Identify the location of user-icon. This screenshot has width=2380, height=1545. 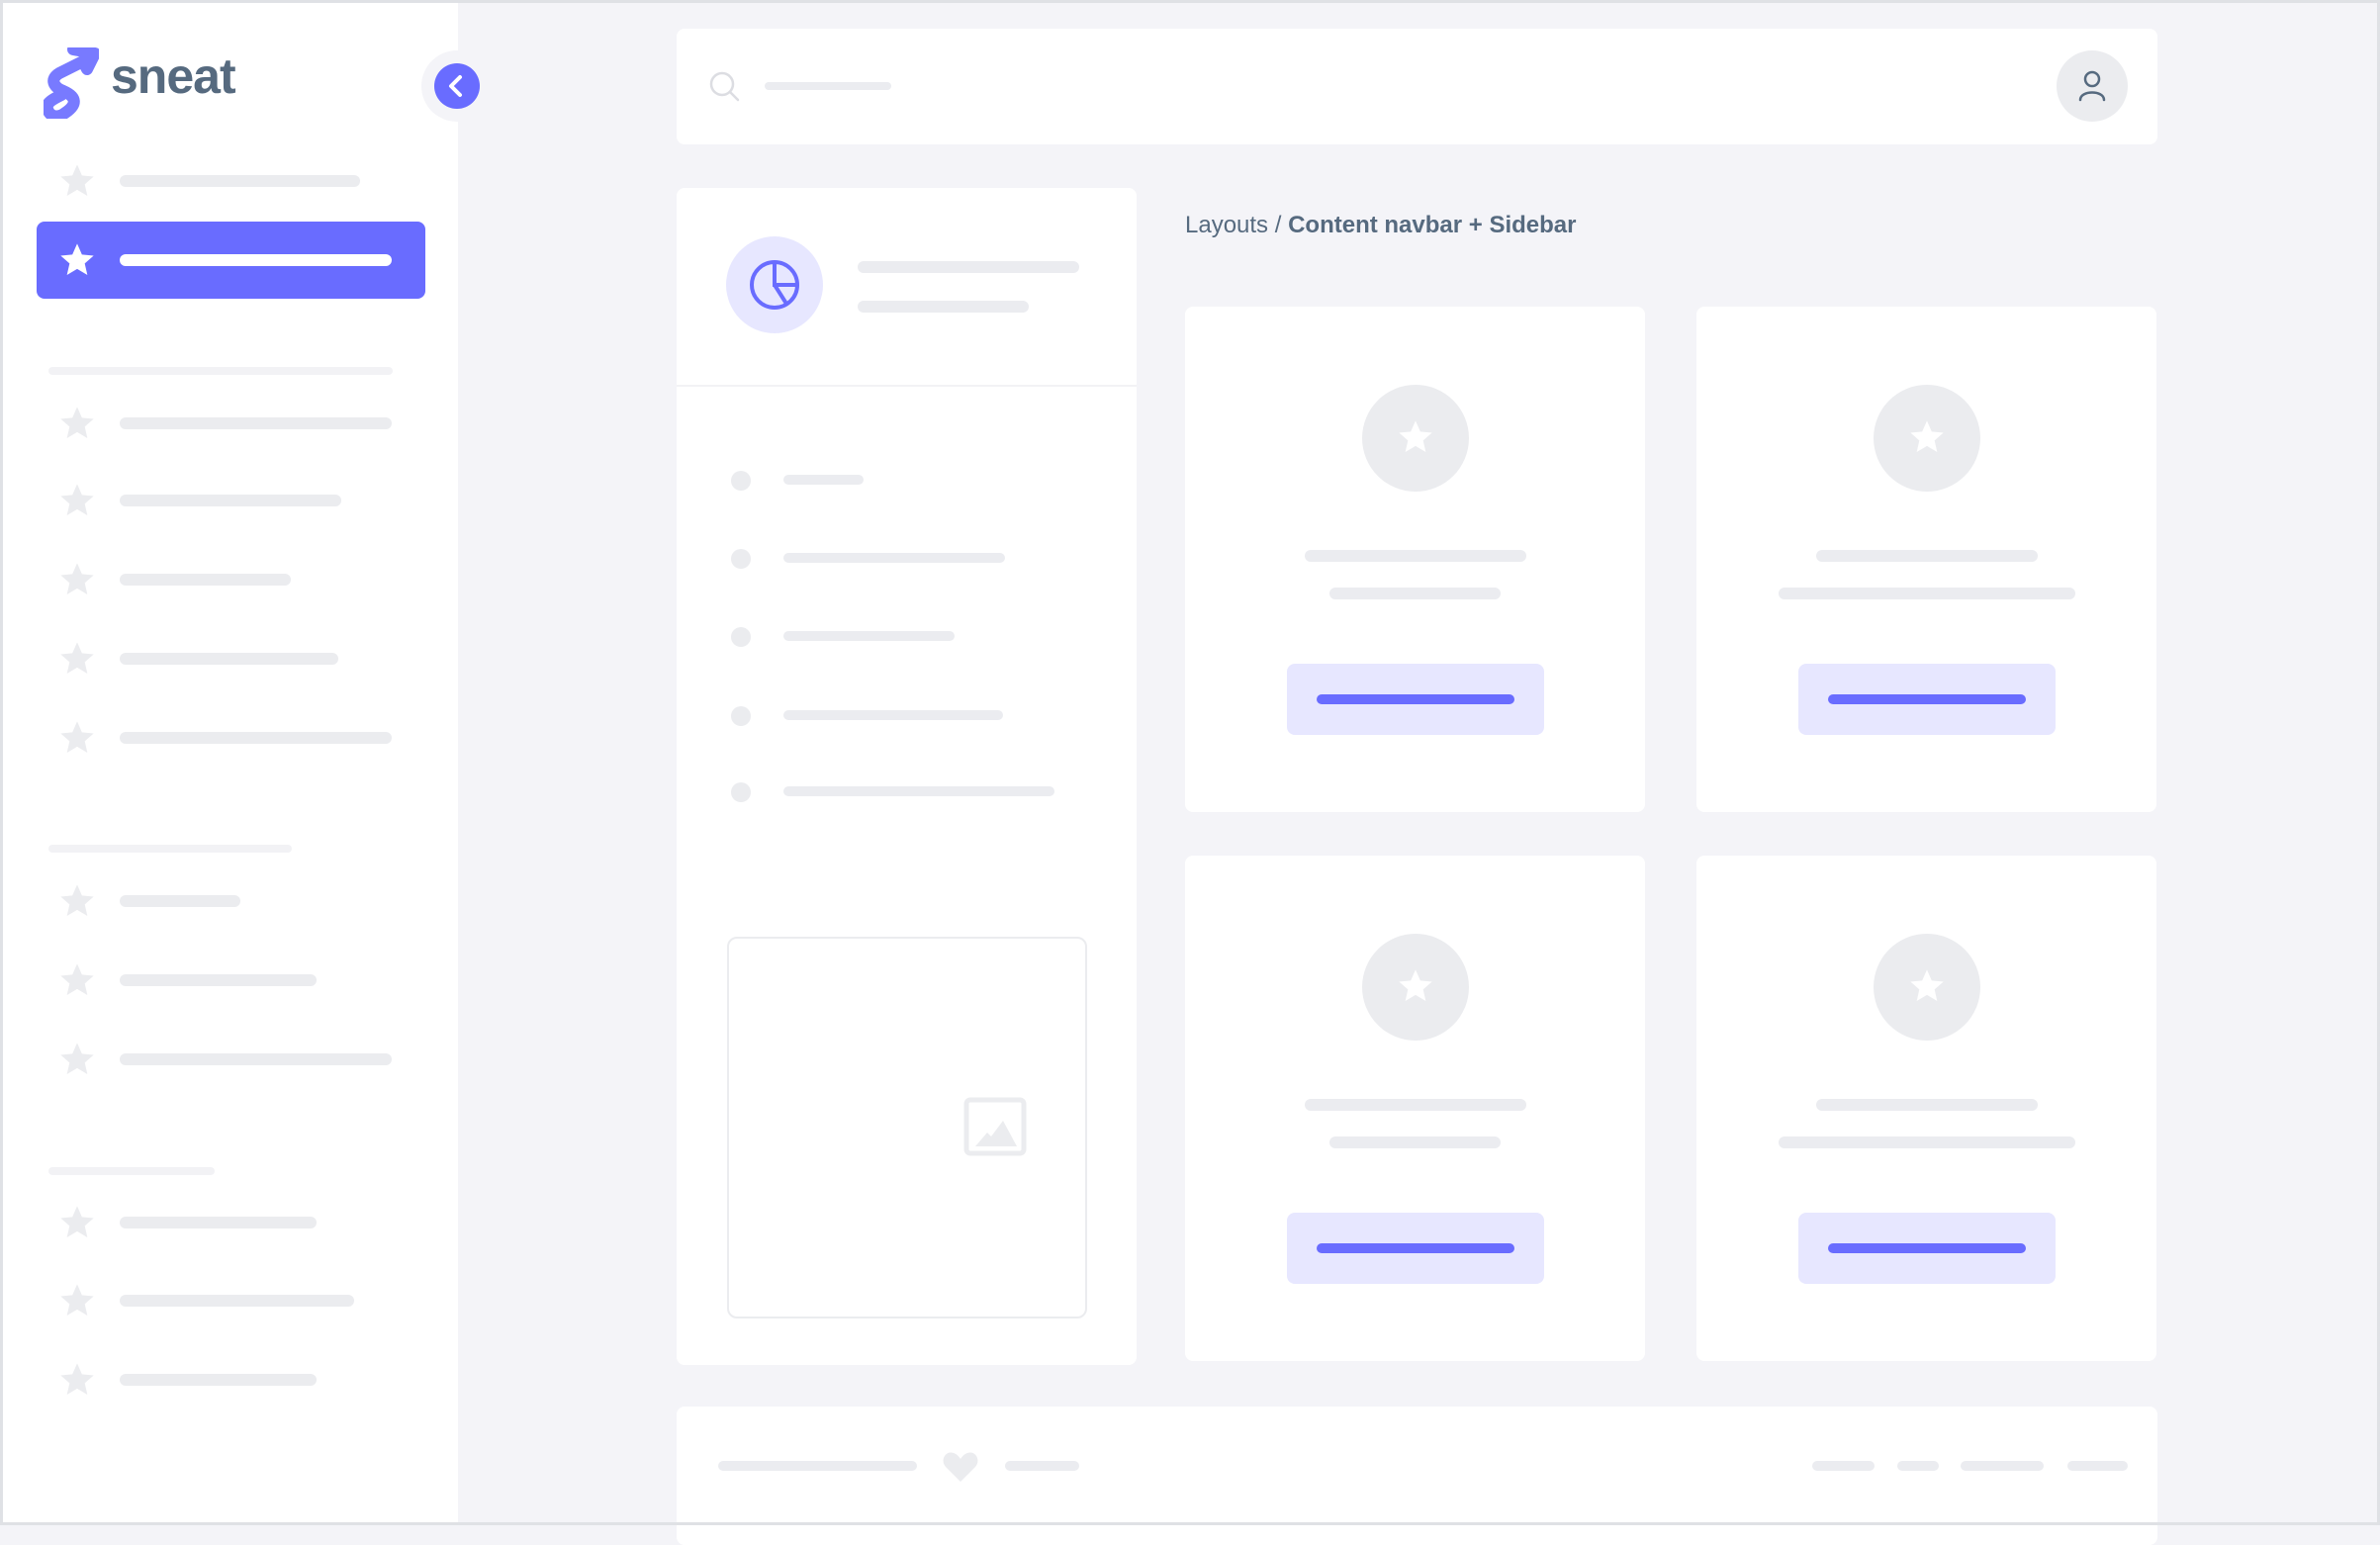
(2092, 86).